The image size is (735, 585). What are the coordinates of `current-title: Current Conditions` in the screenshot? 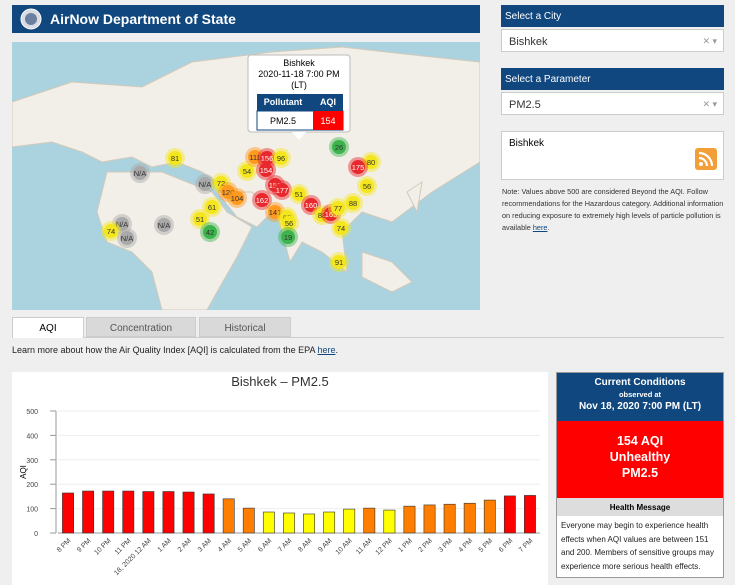 It's located at (640, 382).